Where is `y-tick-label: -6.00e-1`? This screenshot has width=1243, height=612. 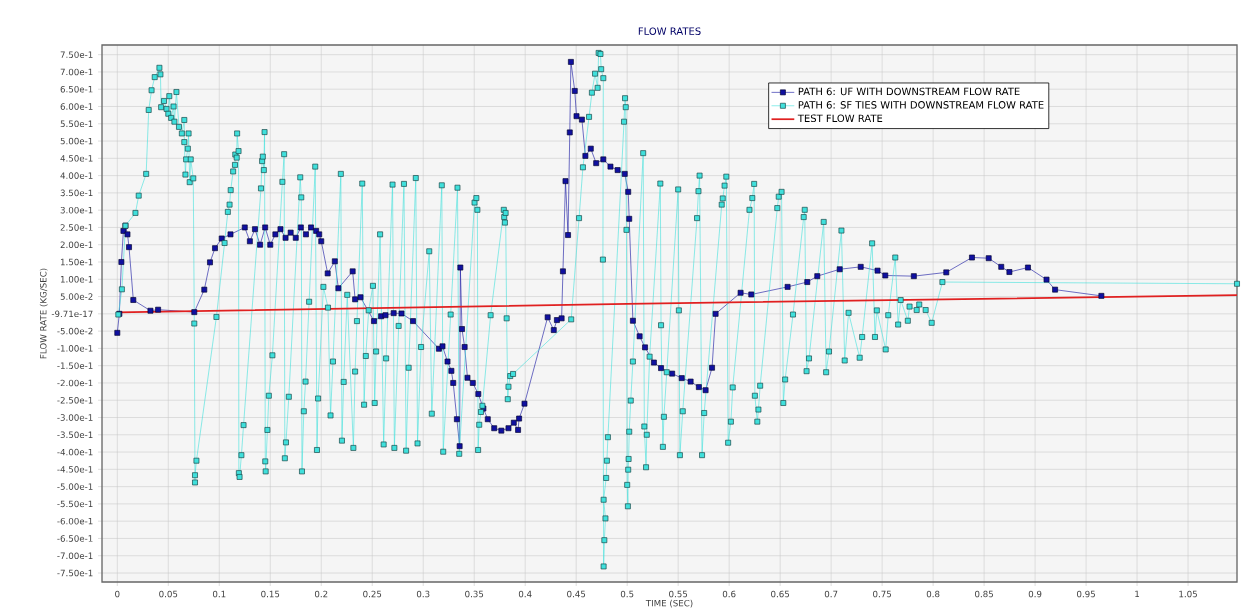 y-tick-label: -6.00e-1 is located at coordinates (75, 521).